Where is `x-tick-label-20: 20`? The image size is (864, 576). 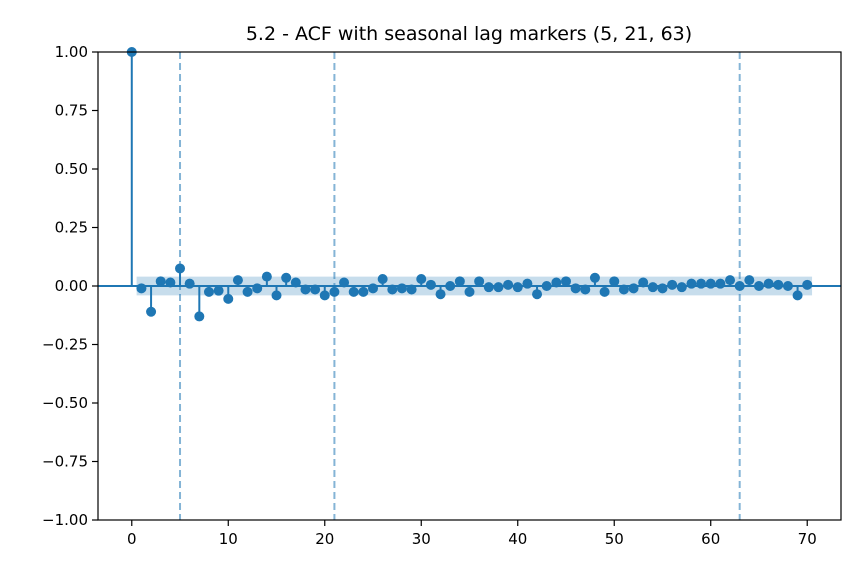
x-tick-label-20: 20 is located at coordinates (324, 539).